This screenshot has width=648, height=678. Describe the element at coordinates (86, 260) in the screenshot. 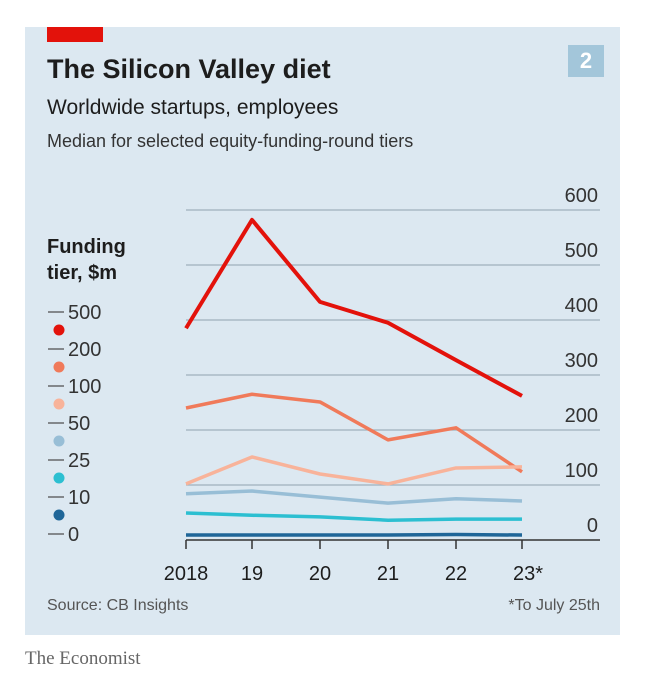

I see `legend-title: Funding tier, $m` at that location.